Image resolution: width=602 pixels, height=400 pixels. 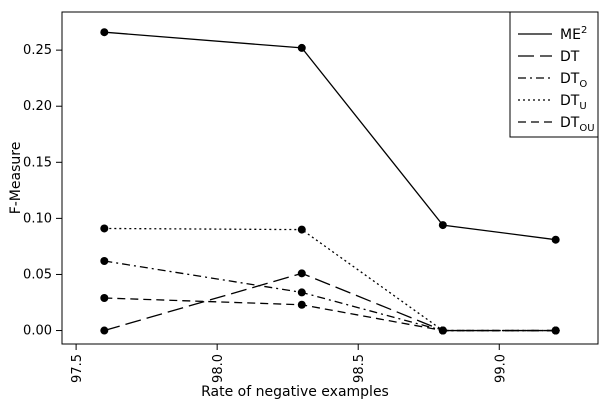 What do you see at coordinates (500, 368) in the screenshot?
I see `x-tick-label: 99.0` at bounding box center [500, 368].